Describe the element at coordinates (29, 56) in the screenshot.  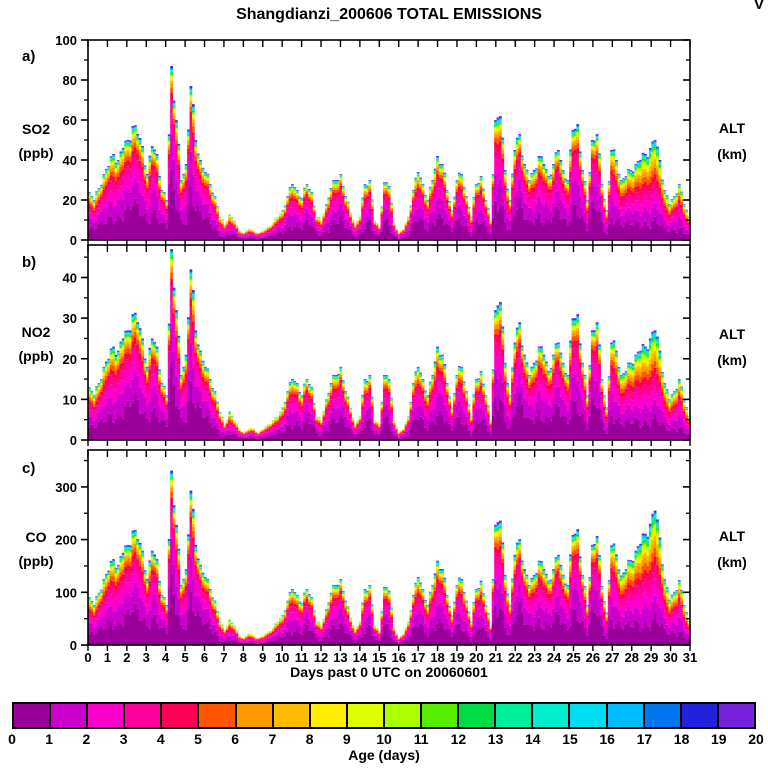
I see `panel-a-tag: a)` at that location.